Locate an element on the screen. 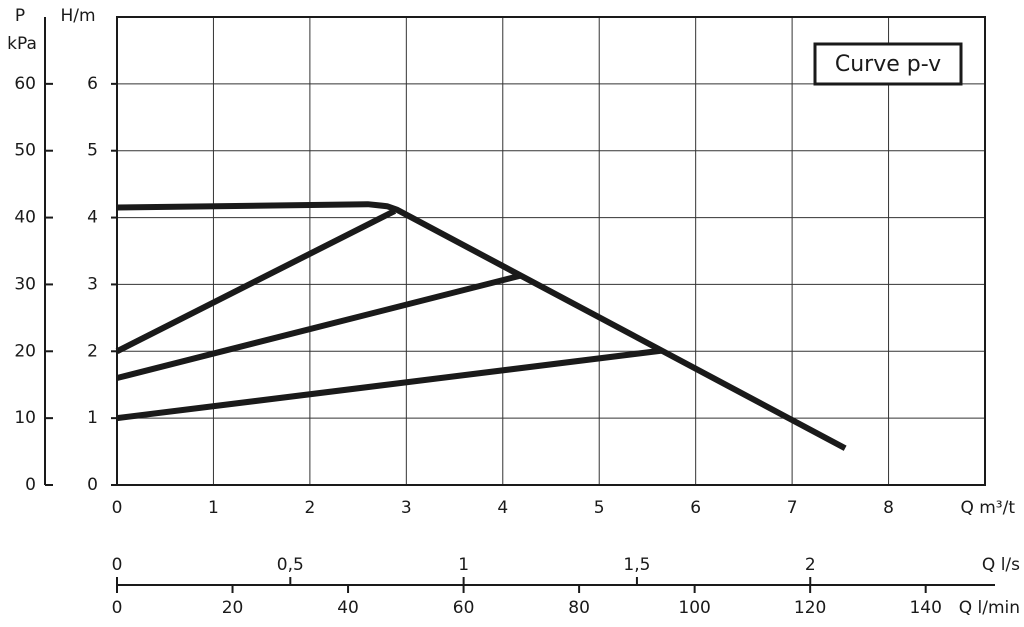  y-tick-label: 2 is located at coordinates (92, 351).